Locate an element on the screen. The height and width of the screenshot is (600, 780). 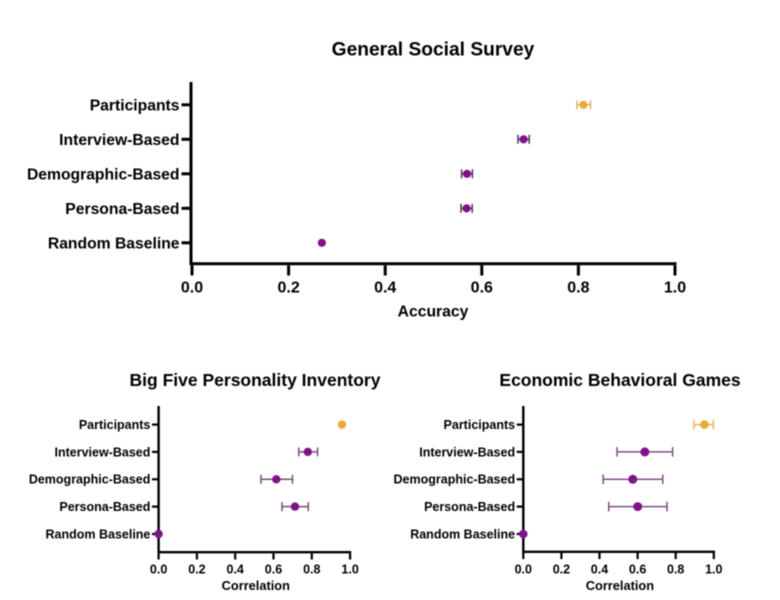
svg-text: Economic Behavioral Games is located at coordinates (619, 380).